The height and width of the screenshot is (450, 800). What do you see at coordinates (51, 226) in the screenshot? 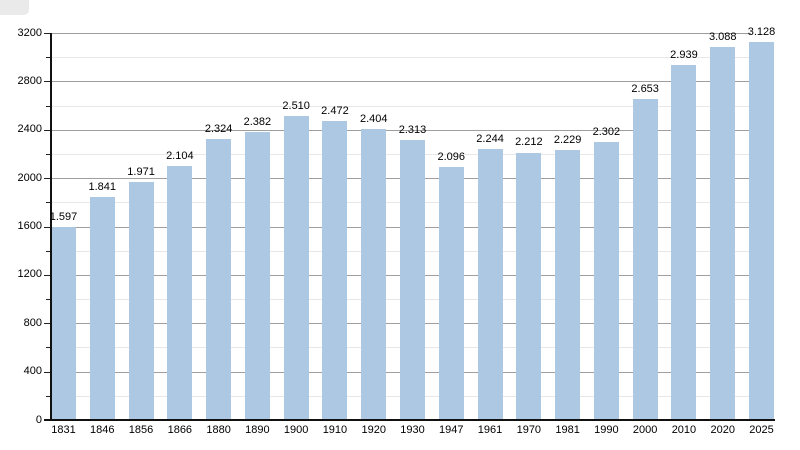
I see `y-axis-line` at bounding box center [51, 226].